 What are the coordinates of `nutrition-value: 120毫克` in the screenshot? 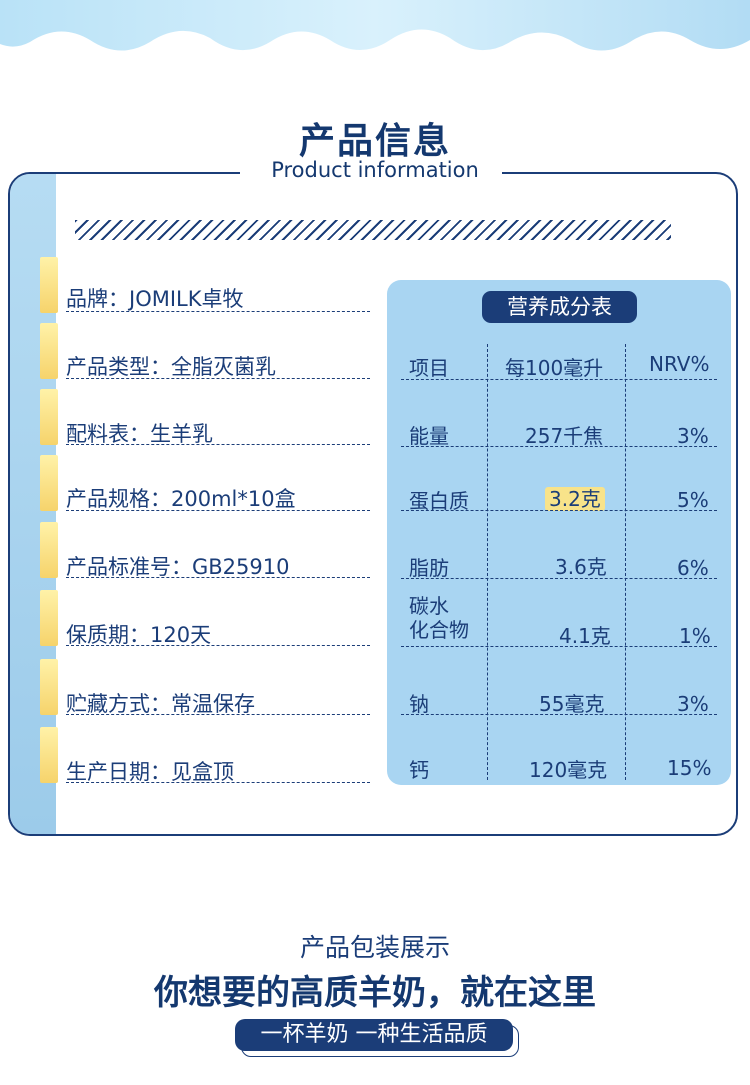 It's located at (568, 770).